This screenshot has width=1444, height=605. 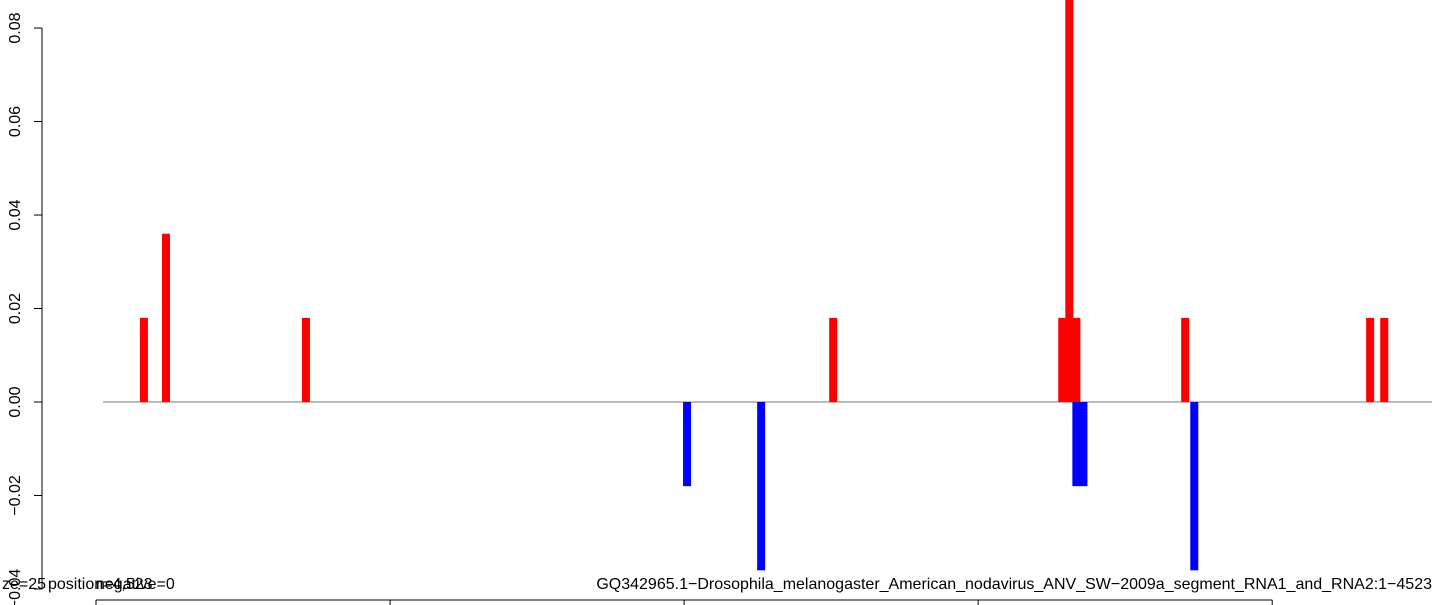 I want to click on y-tick-label: 0.04, so click(x=15, y=214).